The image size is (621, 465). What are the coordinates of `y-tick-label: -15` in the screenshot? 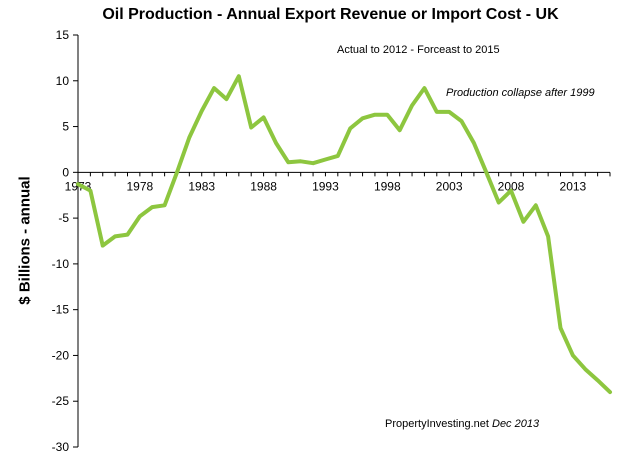 It's located at (61, 310).